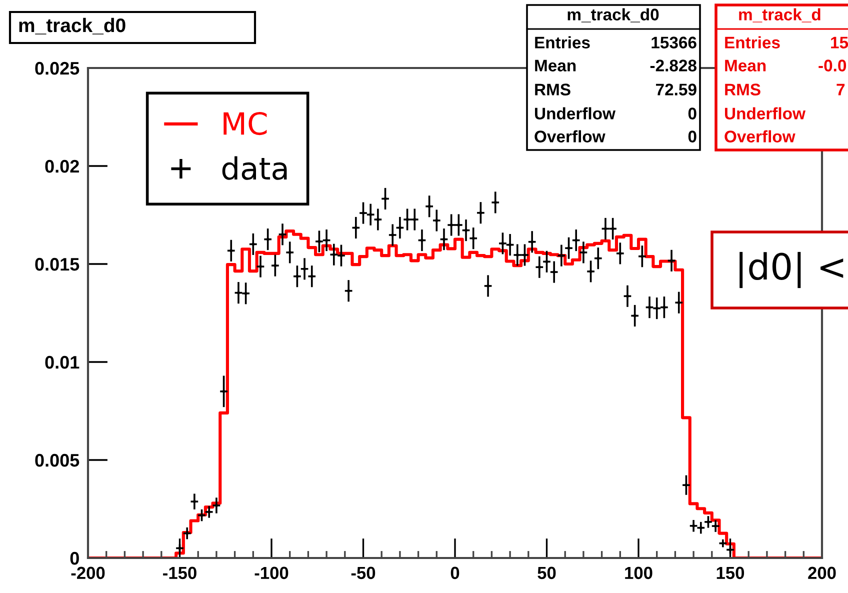 The height and width of the screenshot is (593, 848). What do you see at coordinates (822, 573) in the screenshot?
I see `x-tick-label: 200` at bounding box center [822, 573].